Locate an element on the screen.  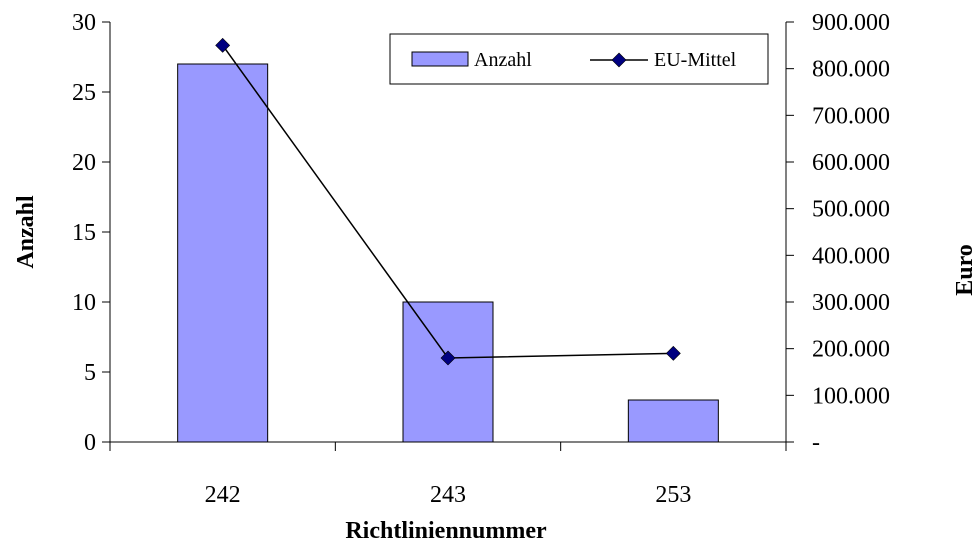
x-tick-label: 253 is located at coordinates (673, 495).